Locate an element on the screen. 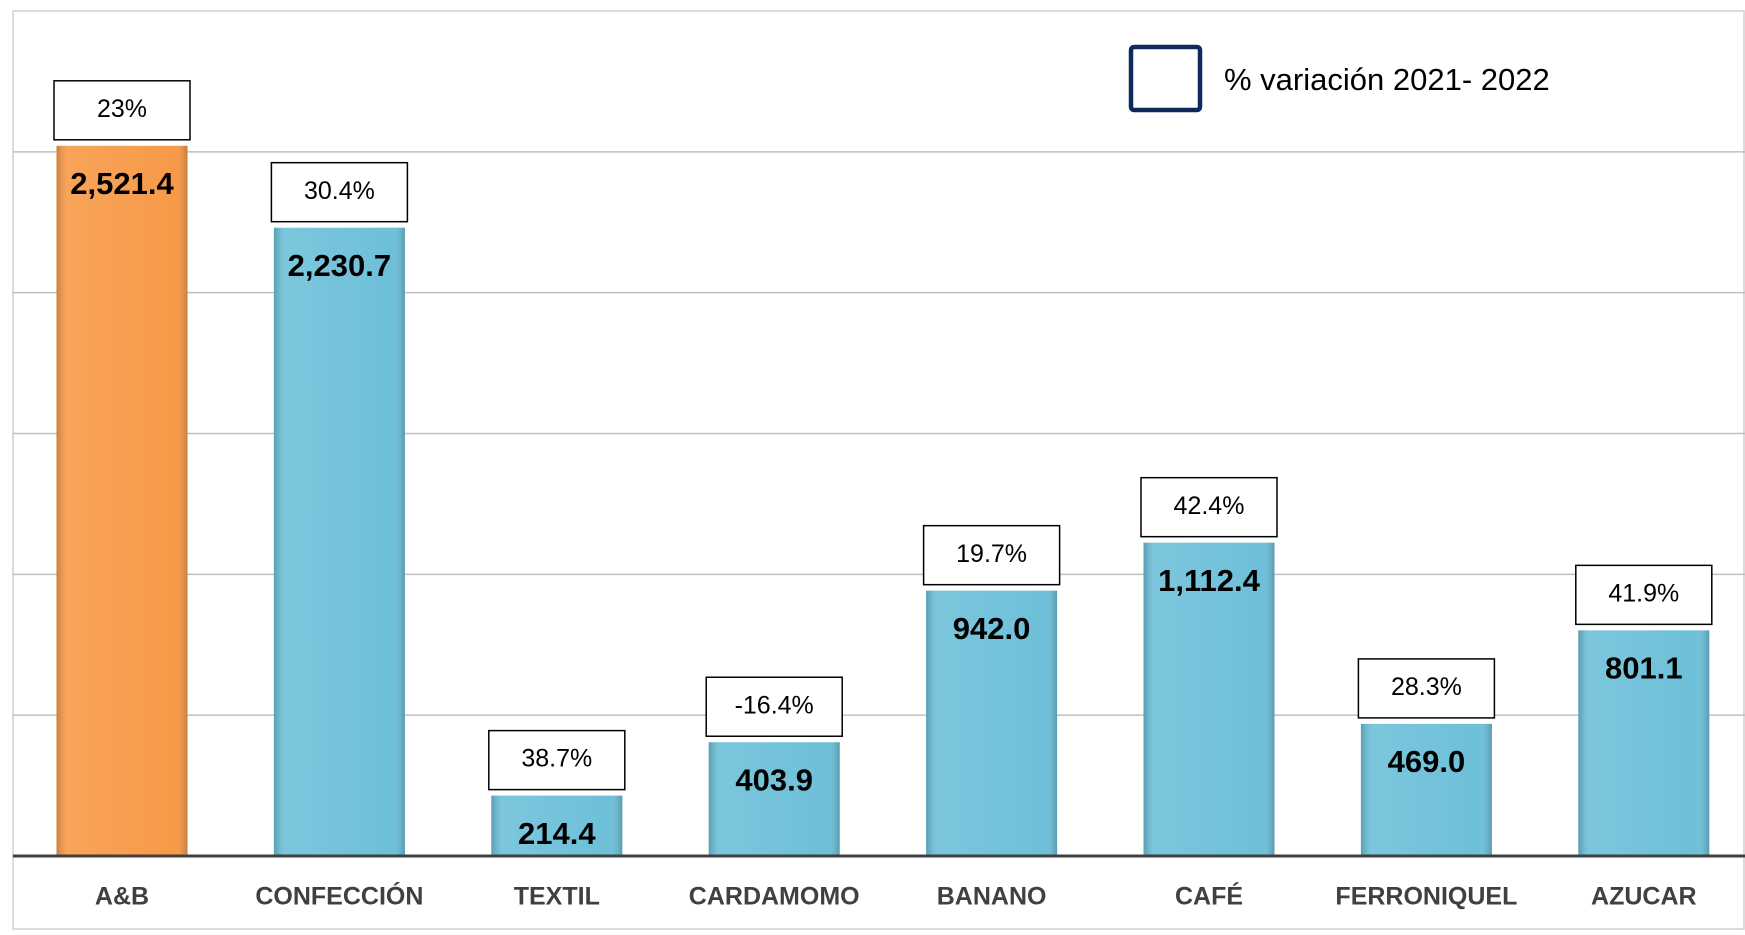  x-tick-label: CONFECCIÓN is located at coordinates (339, 896).